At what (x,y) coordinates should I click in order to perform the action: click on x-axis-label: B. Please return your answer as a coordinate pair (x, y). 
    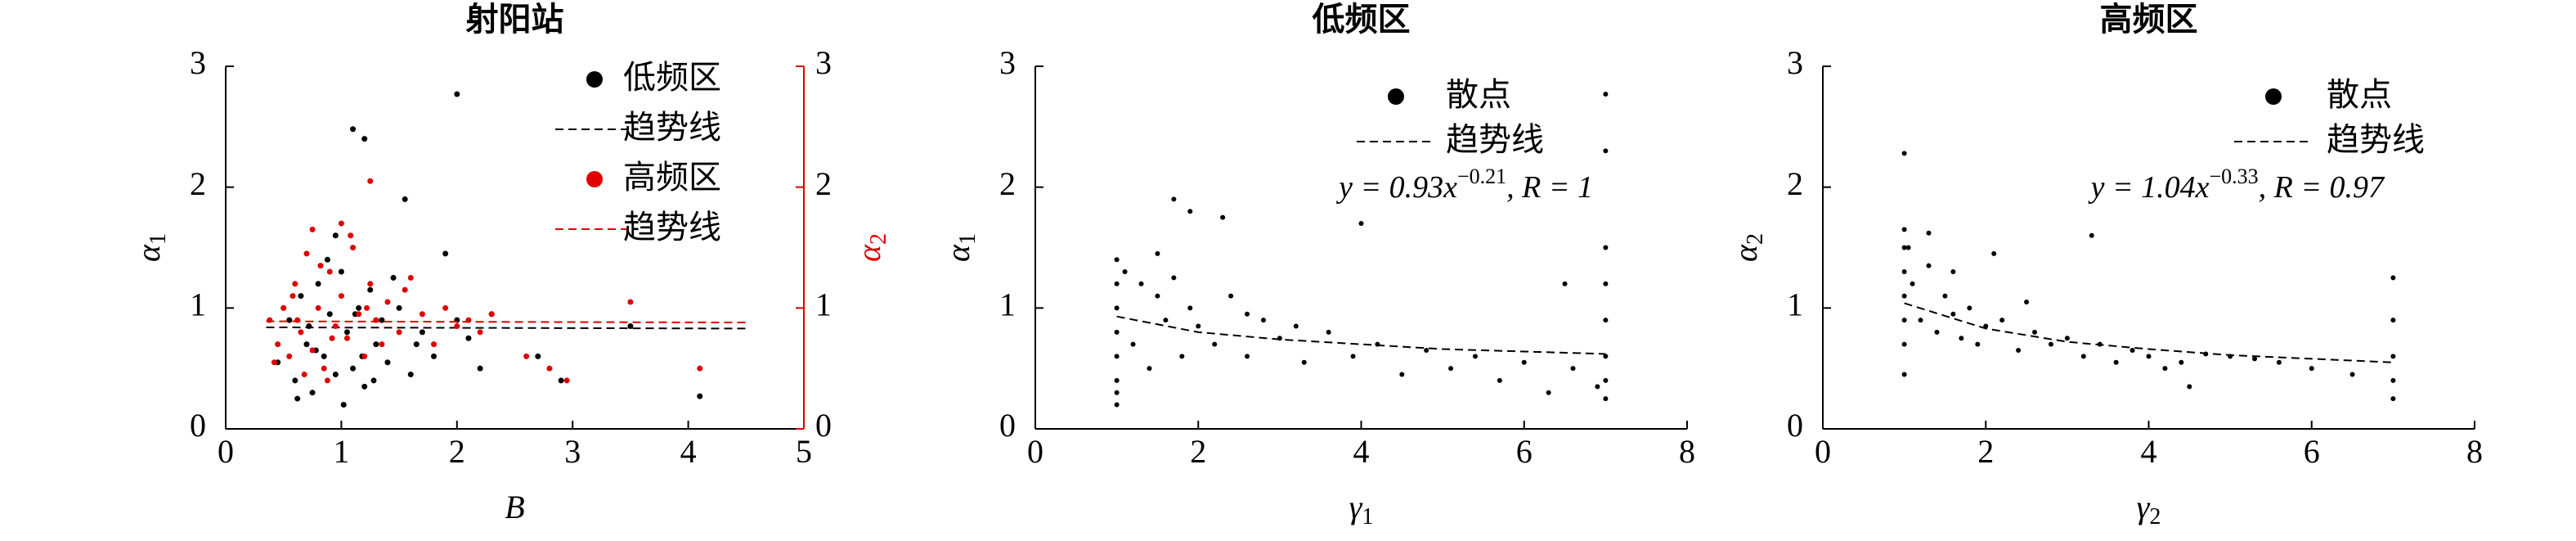
    Looking at the image, I should click on (514, 507).